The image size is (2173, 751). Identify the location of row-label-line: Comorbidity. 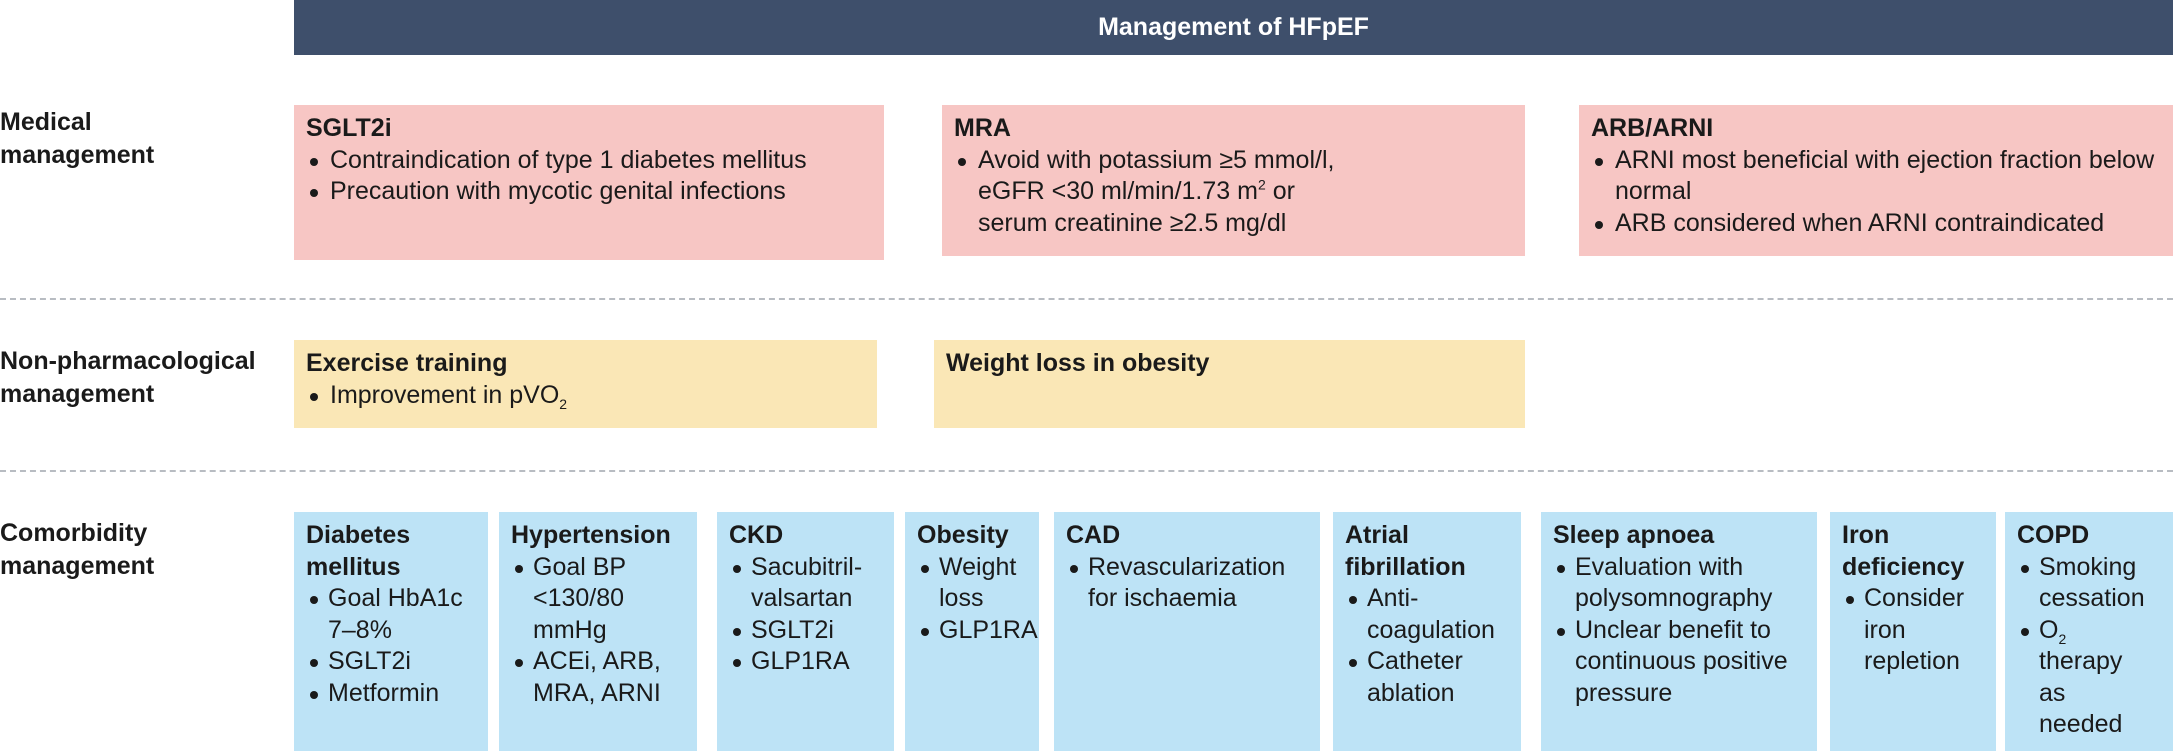
(74, 533).